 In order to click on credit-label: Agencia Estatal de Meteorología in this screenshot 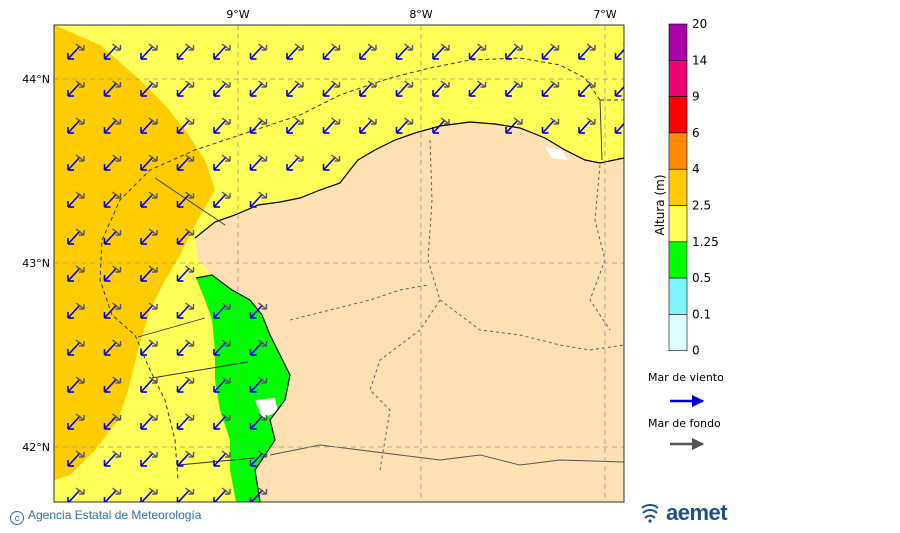, I will do `click(115, 515)`.